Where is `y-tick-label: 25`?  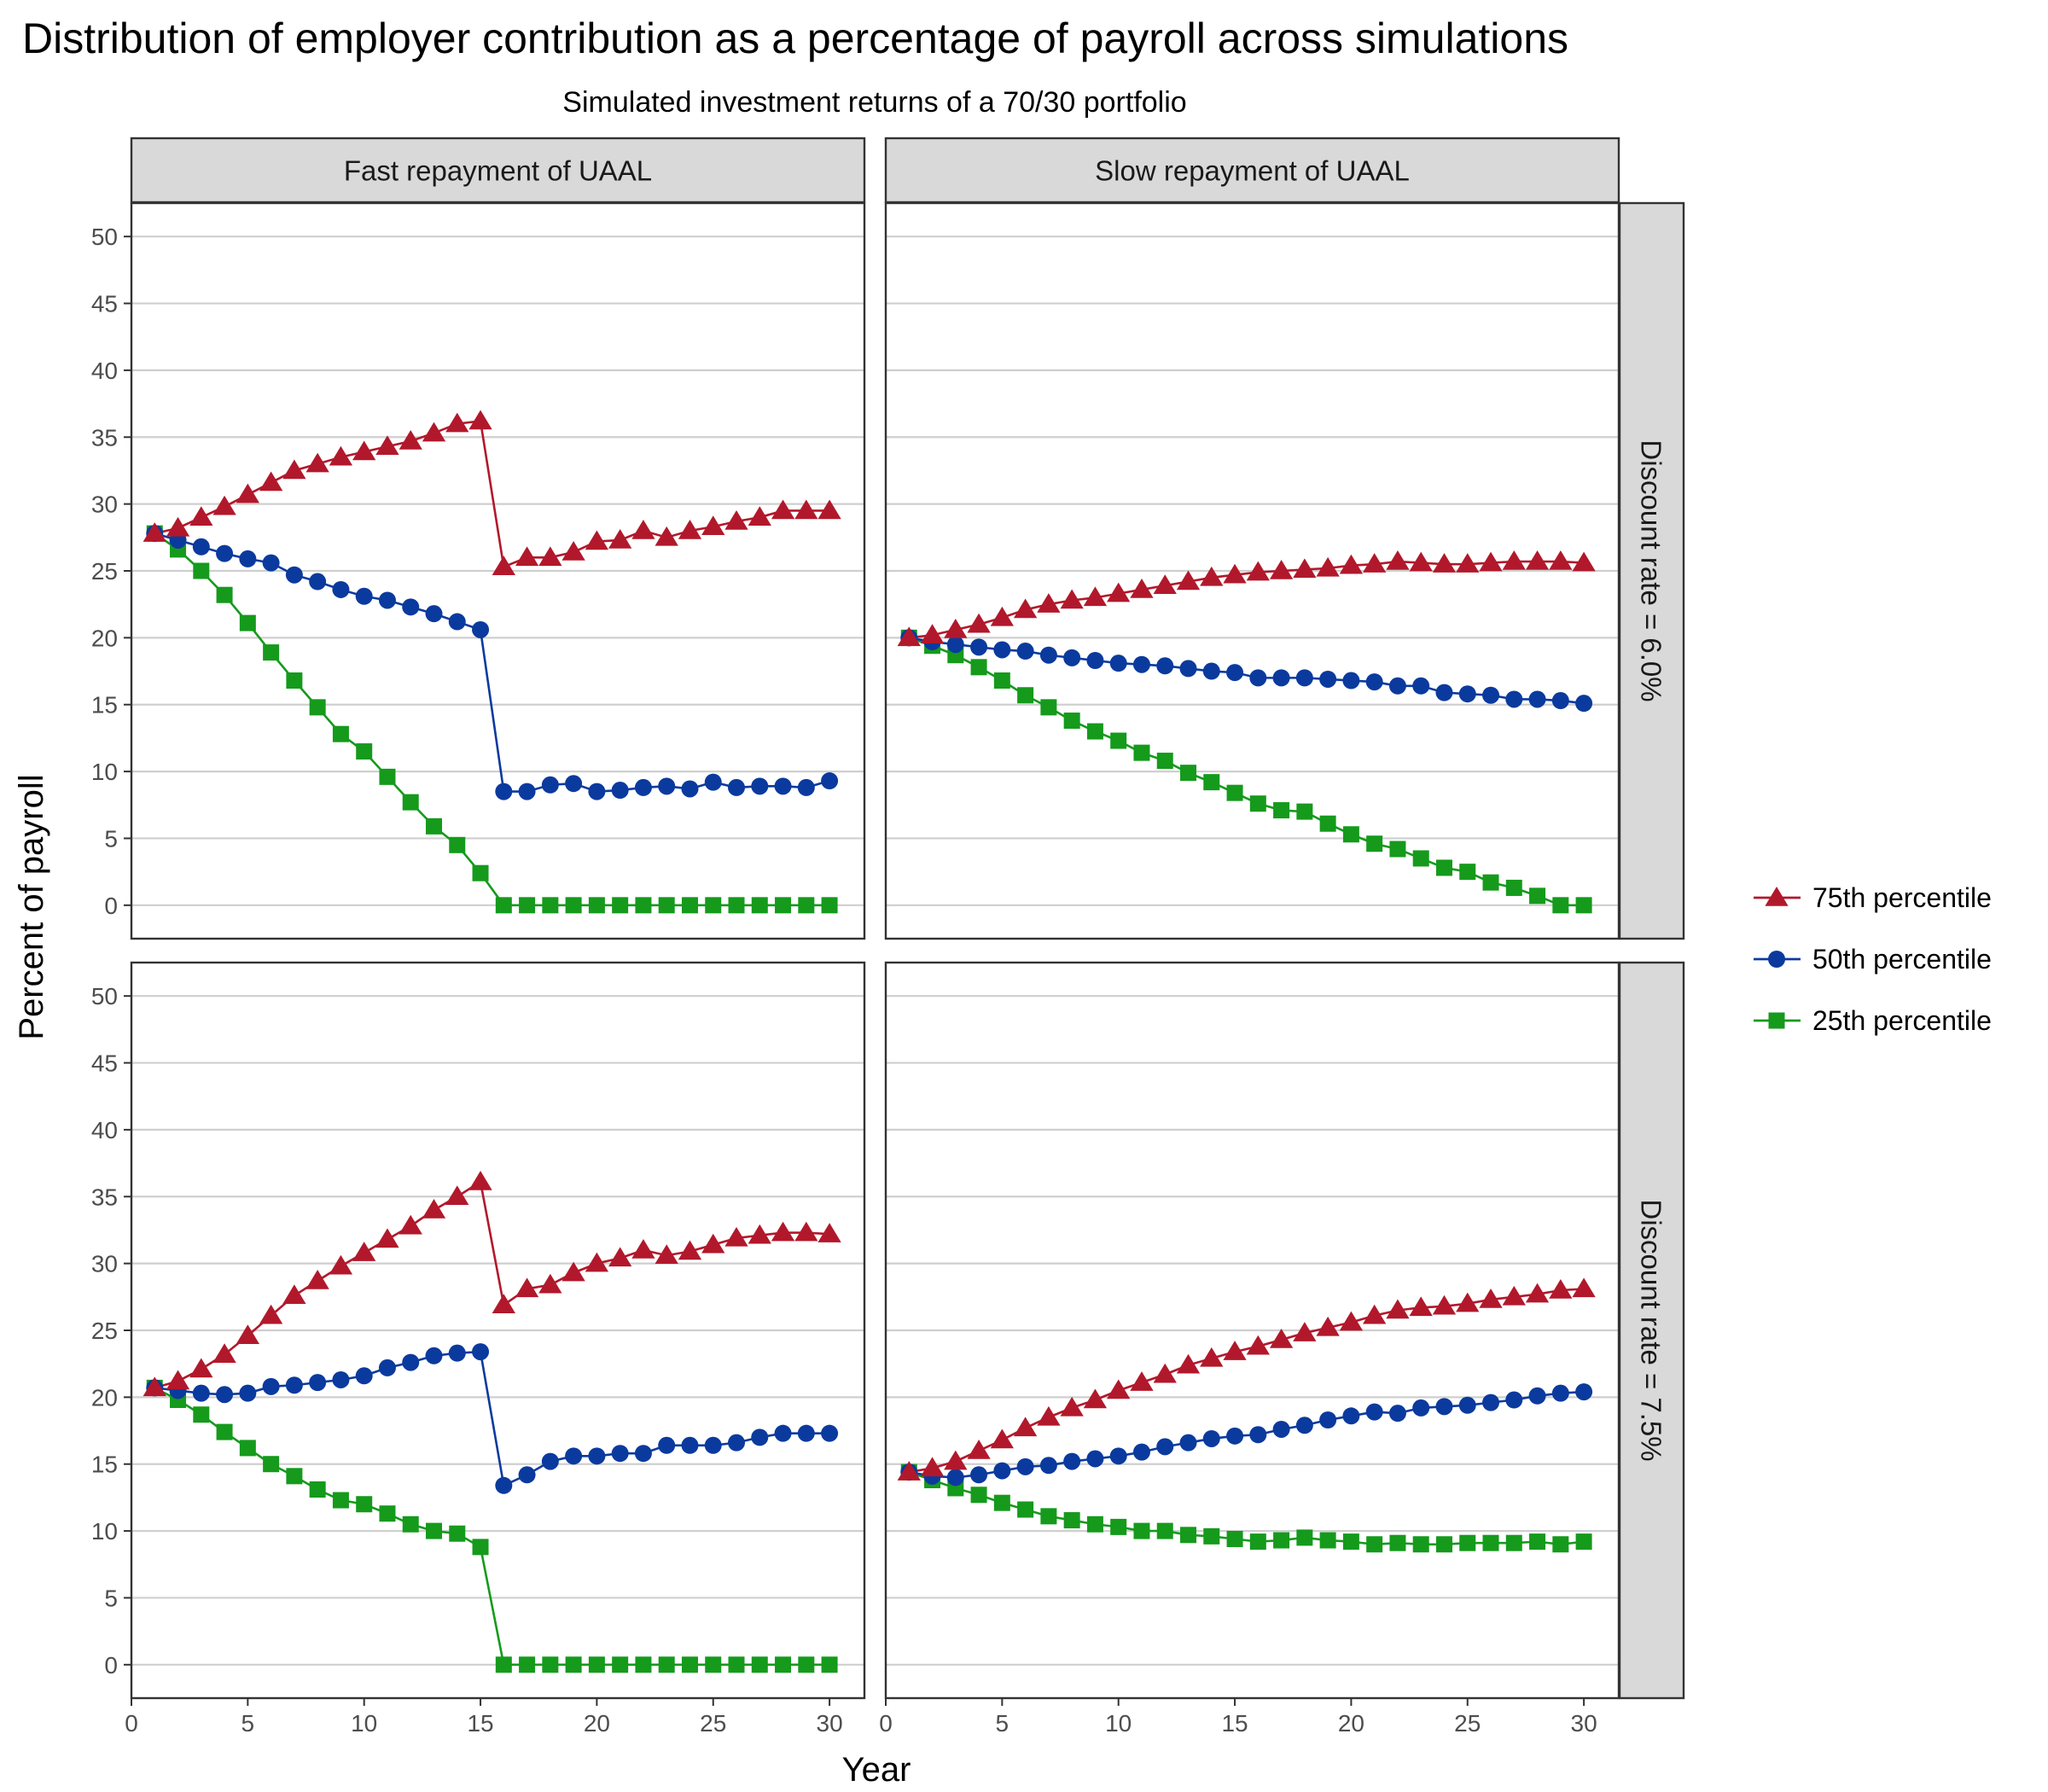 y-tick-label: 25 is located at coordinates (104, 571).